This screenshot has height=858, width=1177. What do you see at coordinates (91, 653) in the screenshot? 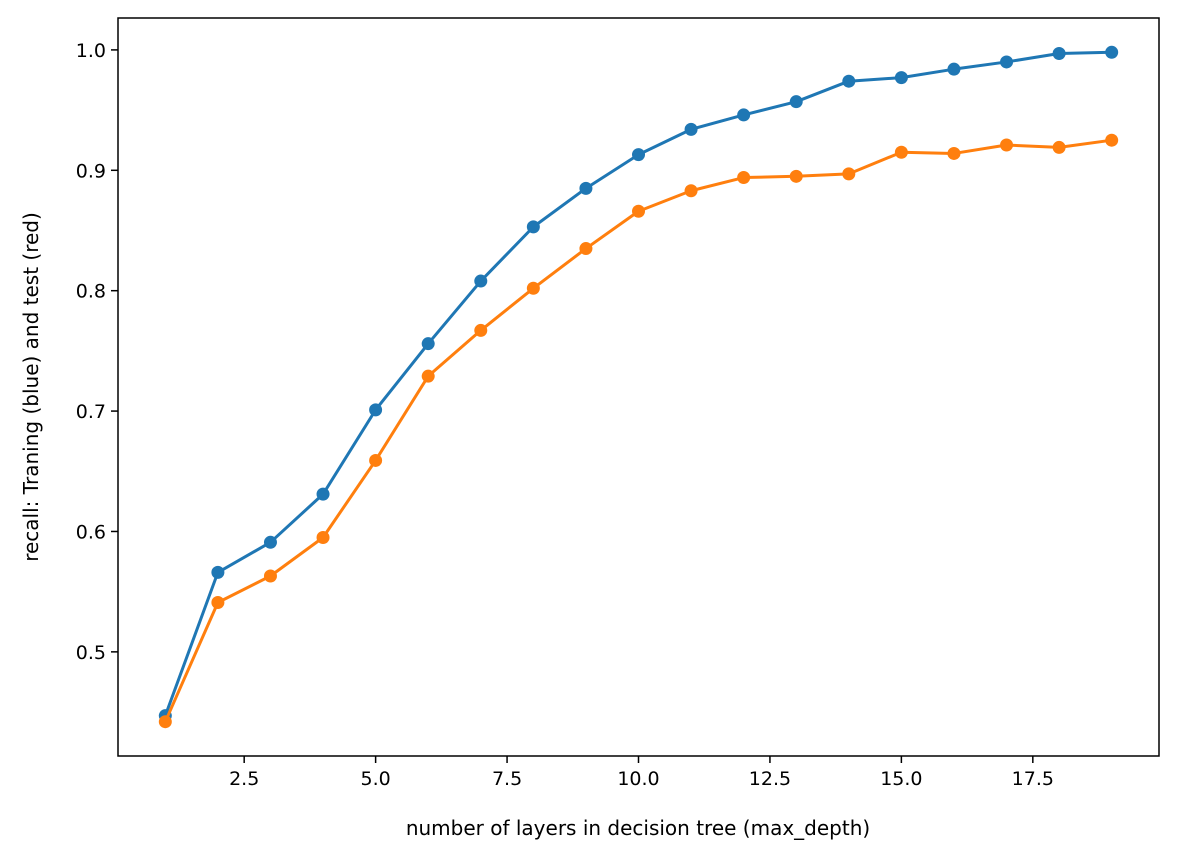
I see `y-tick-label: 0.5` at bounding box center [91, 653].